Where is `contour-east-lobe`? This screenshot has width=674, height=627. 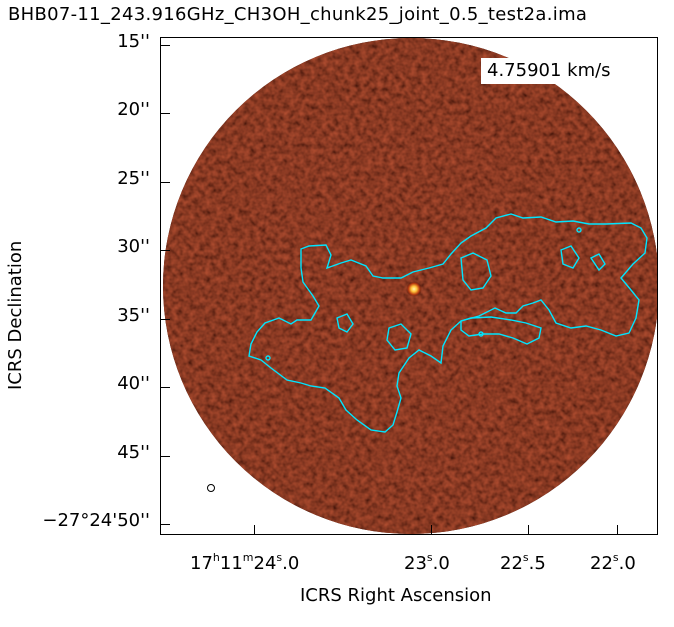
contour-east-lobe is located at coordinates (501, 330).